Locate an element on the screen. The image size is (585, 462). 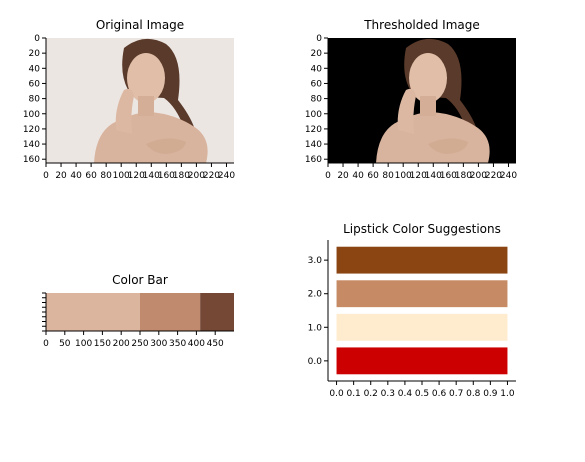
original-y-tick-label: 20 is located at coordinates (35, 54).